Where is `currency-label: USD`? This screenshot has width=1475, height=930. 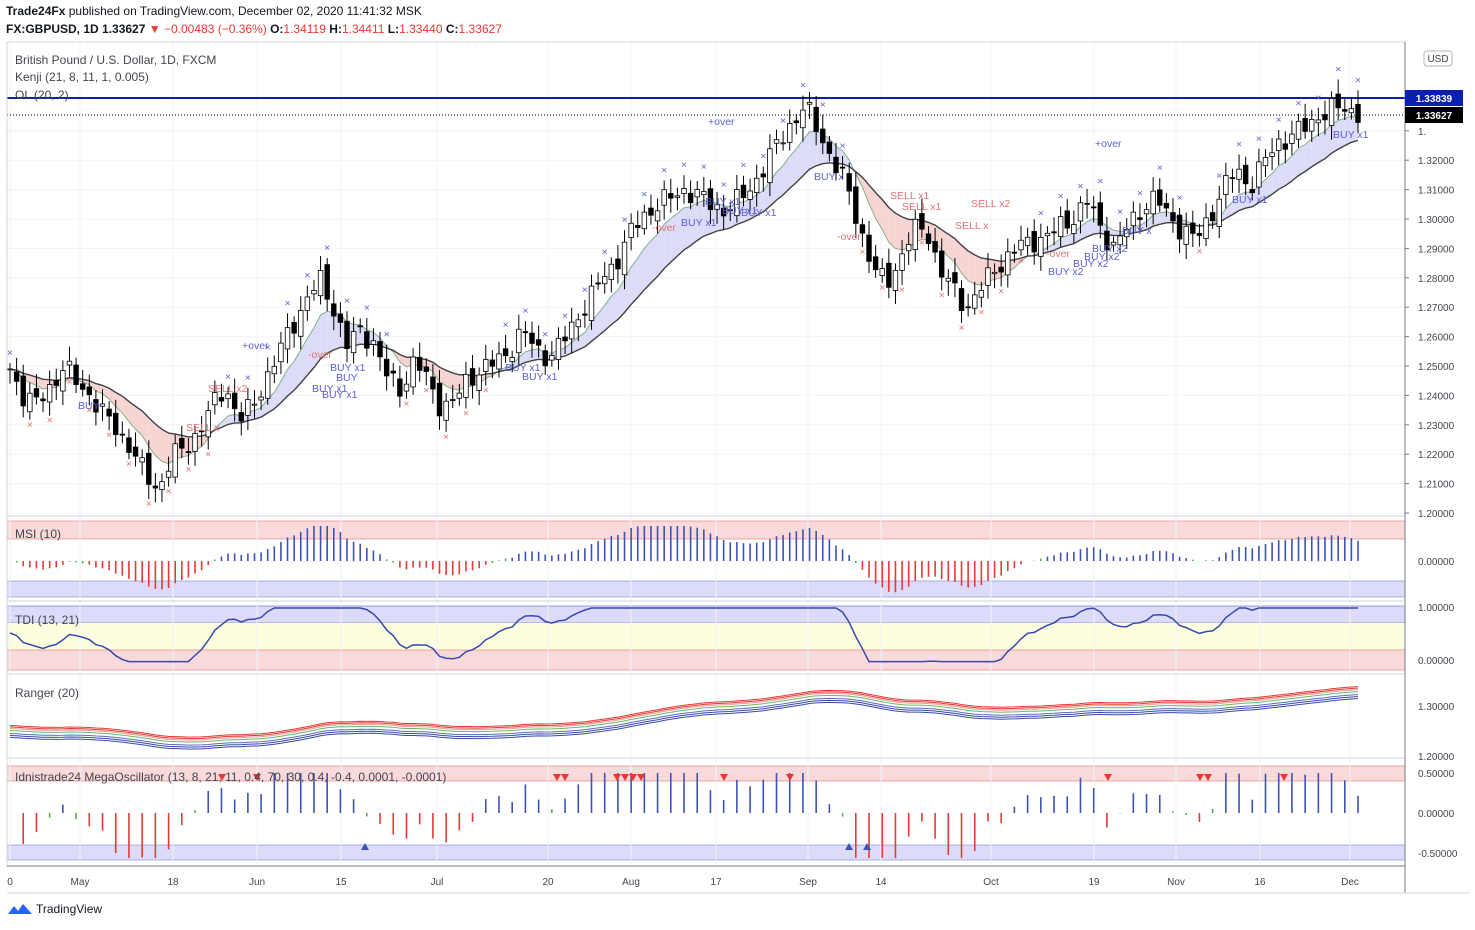
currency-label: USD is located at coordinates (1437, 59).